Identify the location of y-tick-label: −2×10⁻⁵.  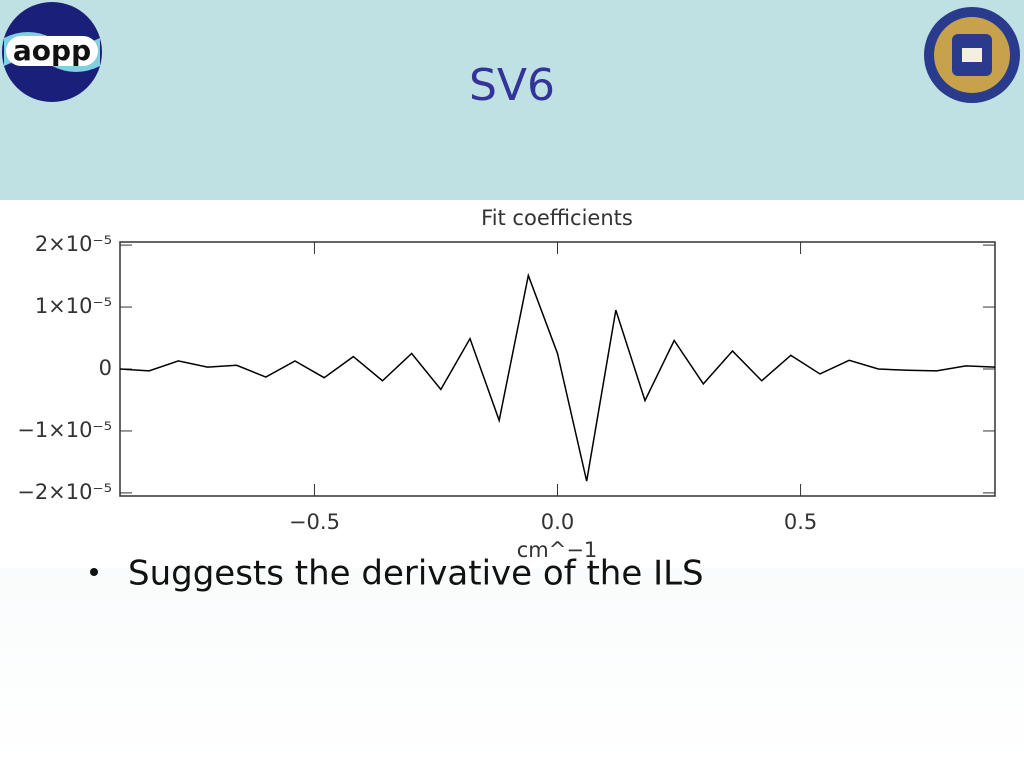
(64, 492).